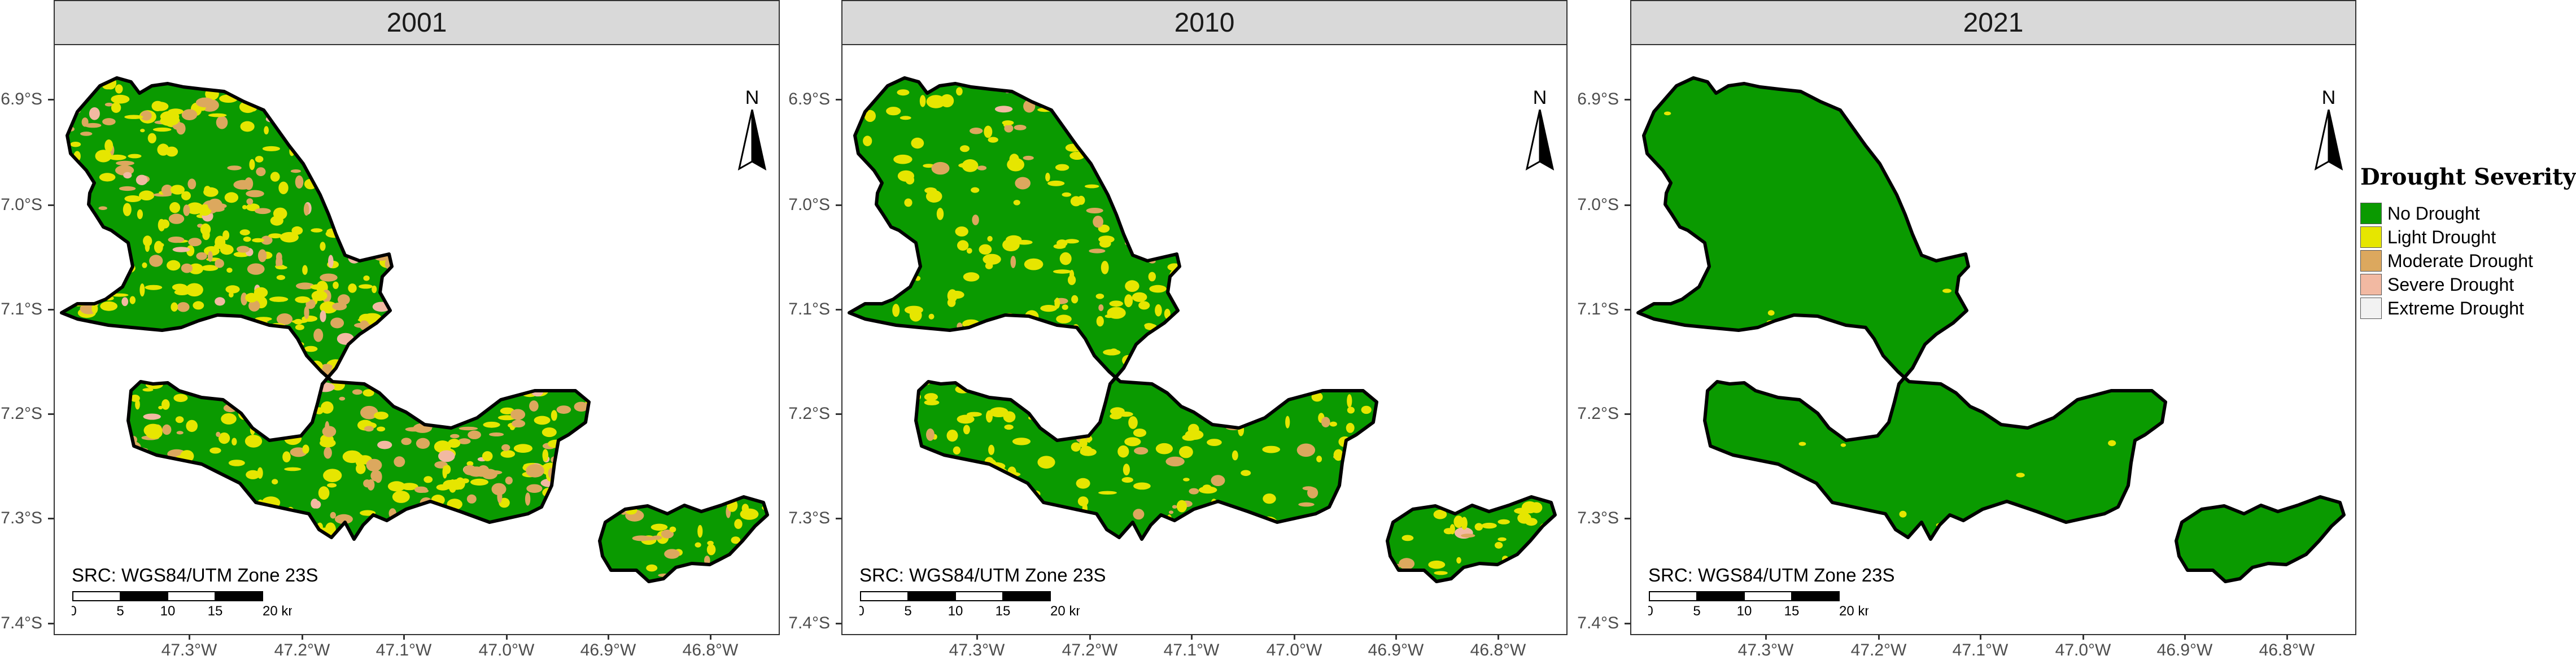 The image size is (2576, 660). Describe the element at coordinates (972, 605) in the screenshot. I see `scale-bar: 05101520 km` at that location.